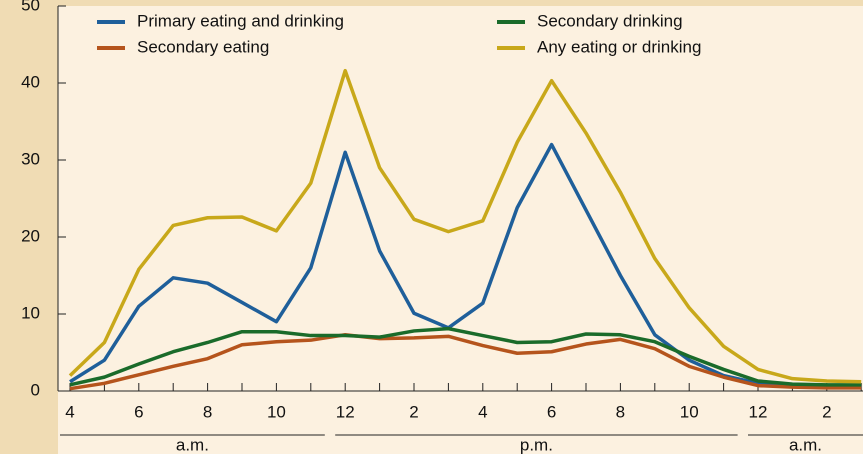 The width and height of the screenshot is (863, 454). Describe the element at coordinates (610, 20) in the screenshot. I see `legend-label: Secondary drinking` at that location.